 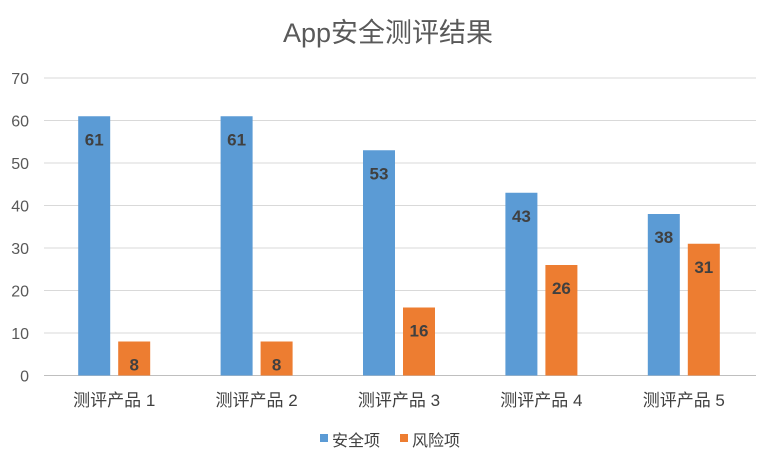 What do you see at coordinates (20, 79) in the screenshot?
I see `y-tick-label: 70` at bounding box center [20, 79].